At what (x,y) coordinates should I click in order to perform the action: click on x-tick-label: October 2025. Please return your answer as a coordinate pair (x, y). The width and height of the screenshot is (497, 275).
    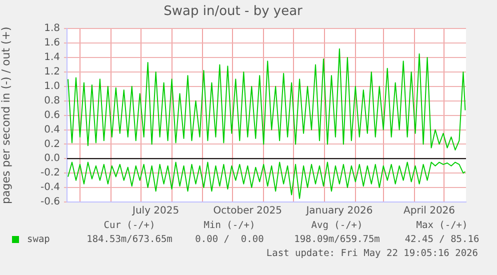
    Looking at the image, I should click on (247, 211).